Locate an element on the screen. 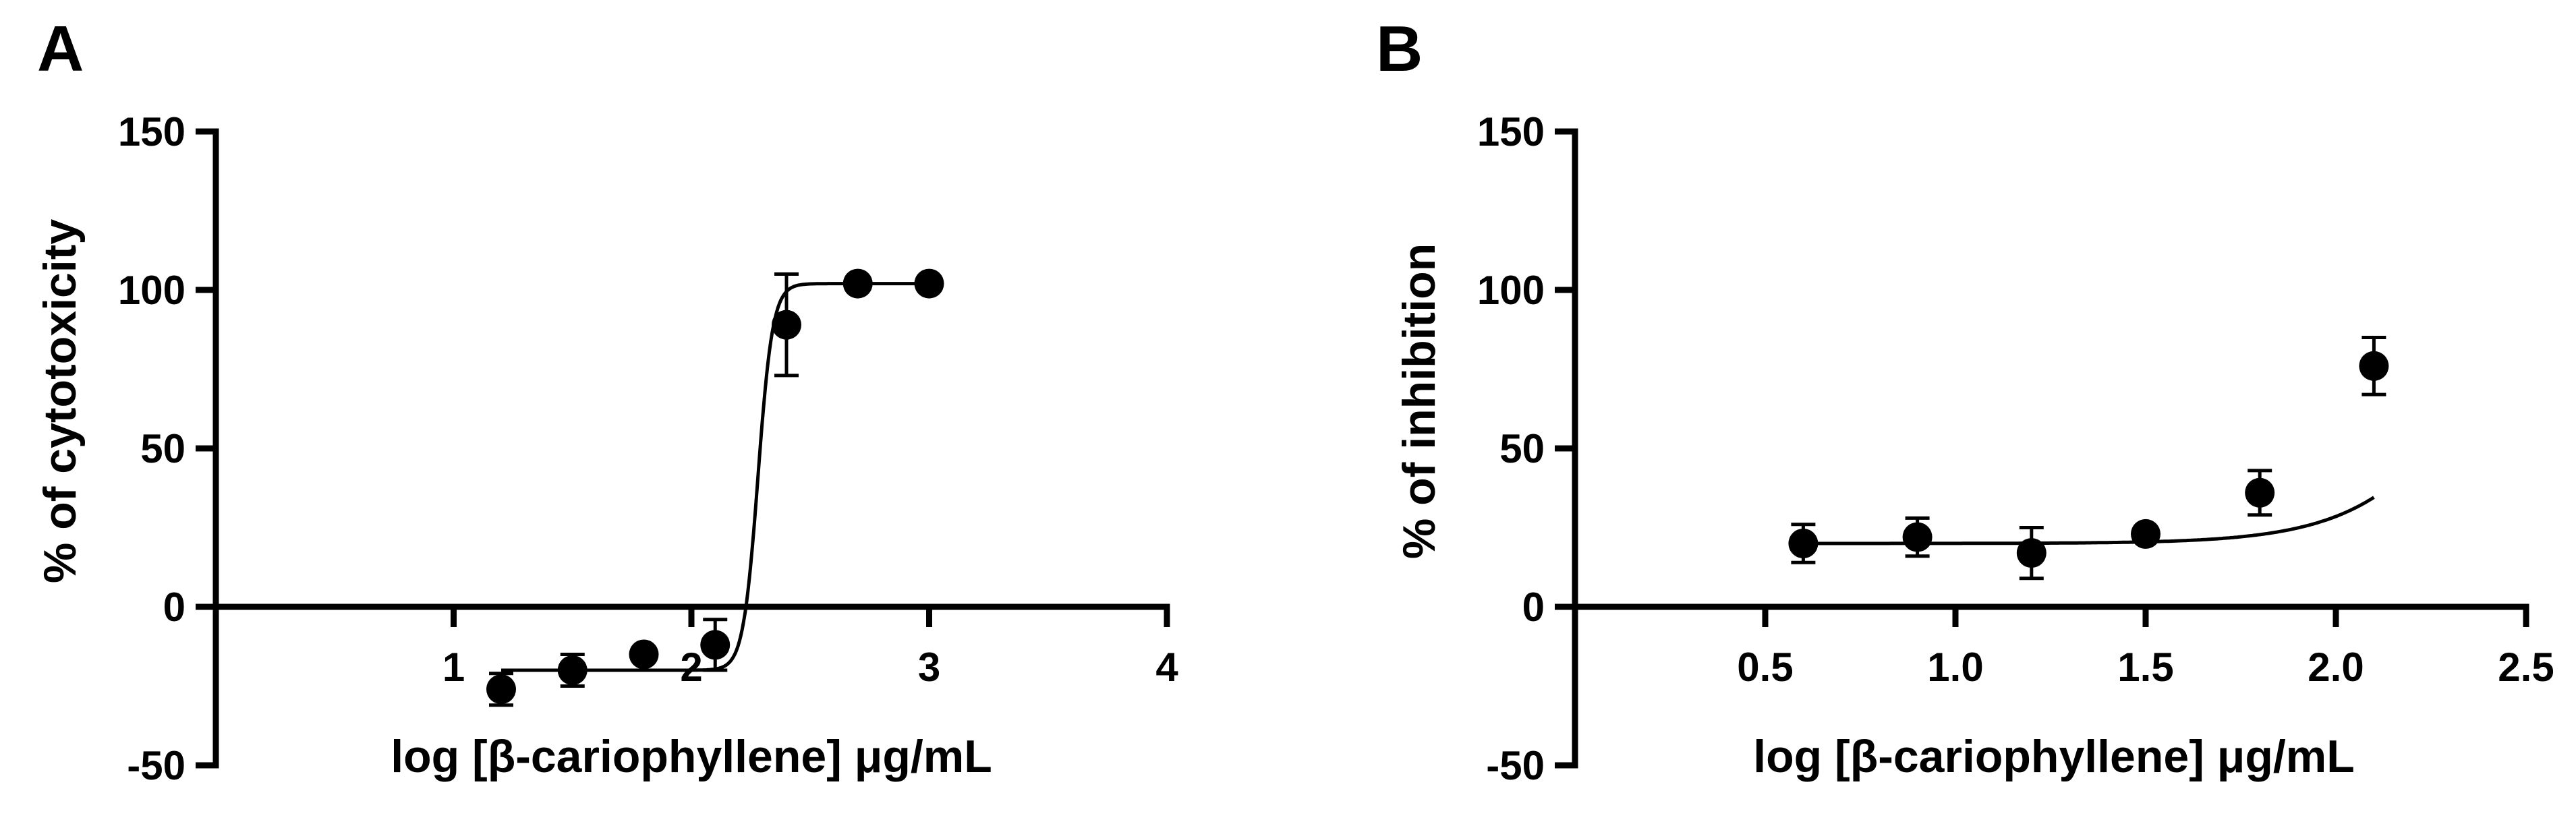 Image resolution: width=2576 pixels, height=828 pixels. x-tick-label: 2.0 is located at coordinates (2336, 667).